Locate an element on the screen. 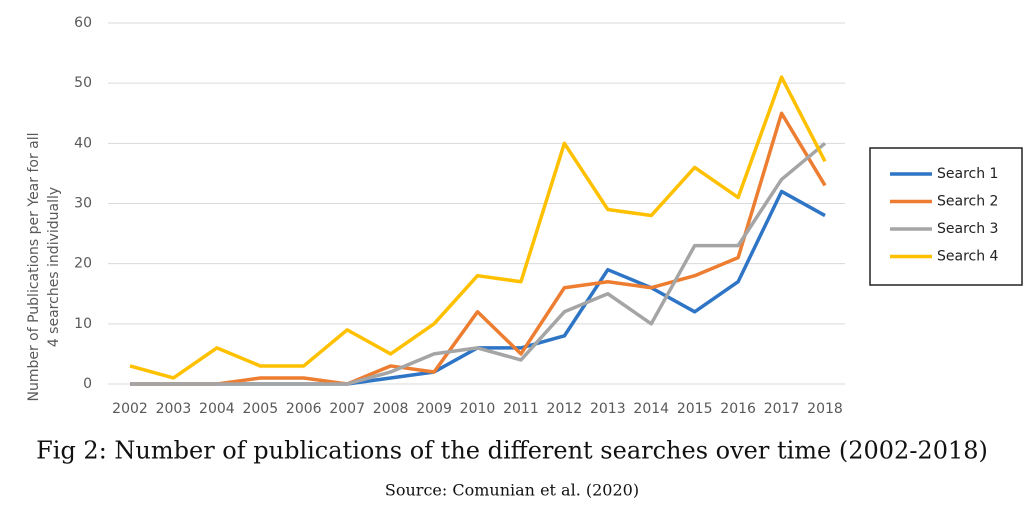 The image size is (1024, 512). x-tick-label: 2016 is located at coordinates (738, 409).